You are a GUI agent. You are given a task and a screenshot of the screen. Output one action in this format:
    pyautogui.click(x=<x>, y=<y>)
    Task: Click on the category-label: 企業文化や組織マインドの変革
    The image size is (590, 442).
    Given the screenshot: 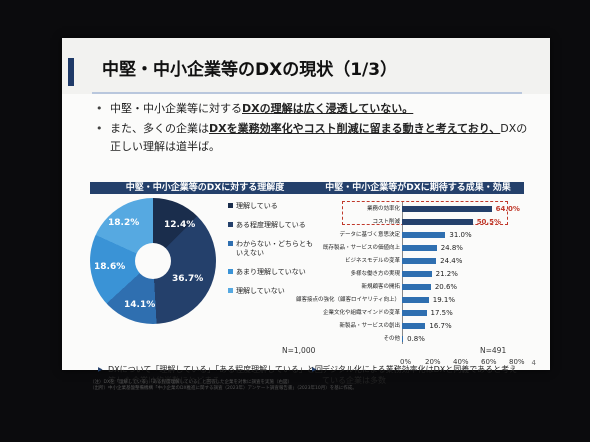 What is the action you would take?
    pyautogui.click(x=361, y=313)
    